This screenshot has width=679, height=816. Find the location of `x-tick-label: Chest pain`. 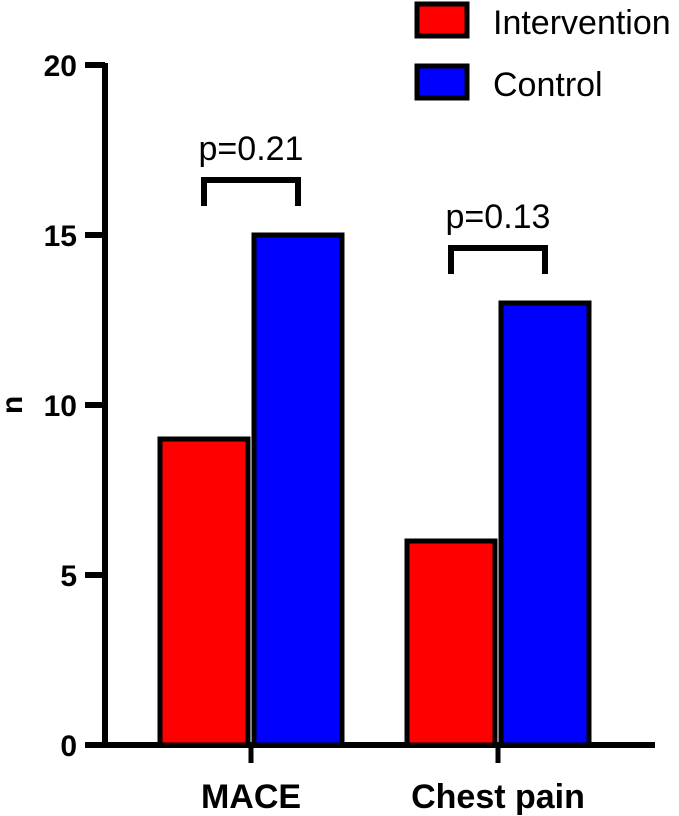

x-tick-label: Chest pain is located at coordinates (498, 797).